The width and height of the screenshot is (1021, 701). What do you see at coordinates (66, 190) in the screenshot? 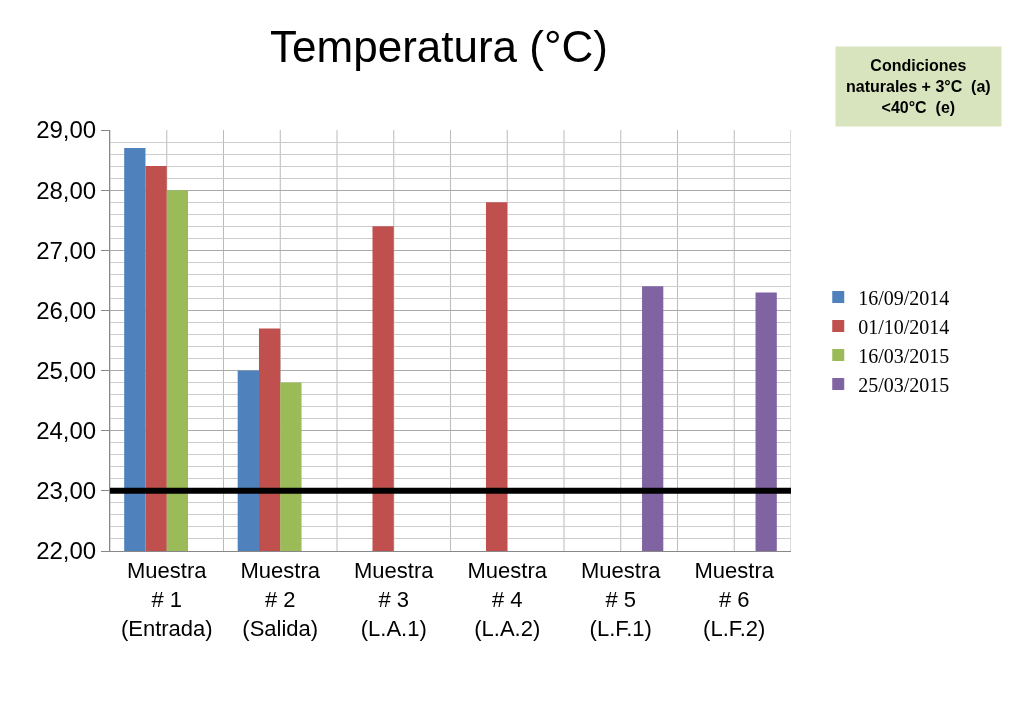
I see `y-tick-label: 28,00` at bounding box center [66, 190].